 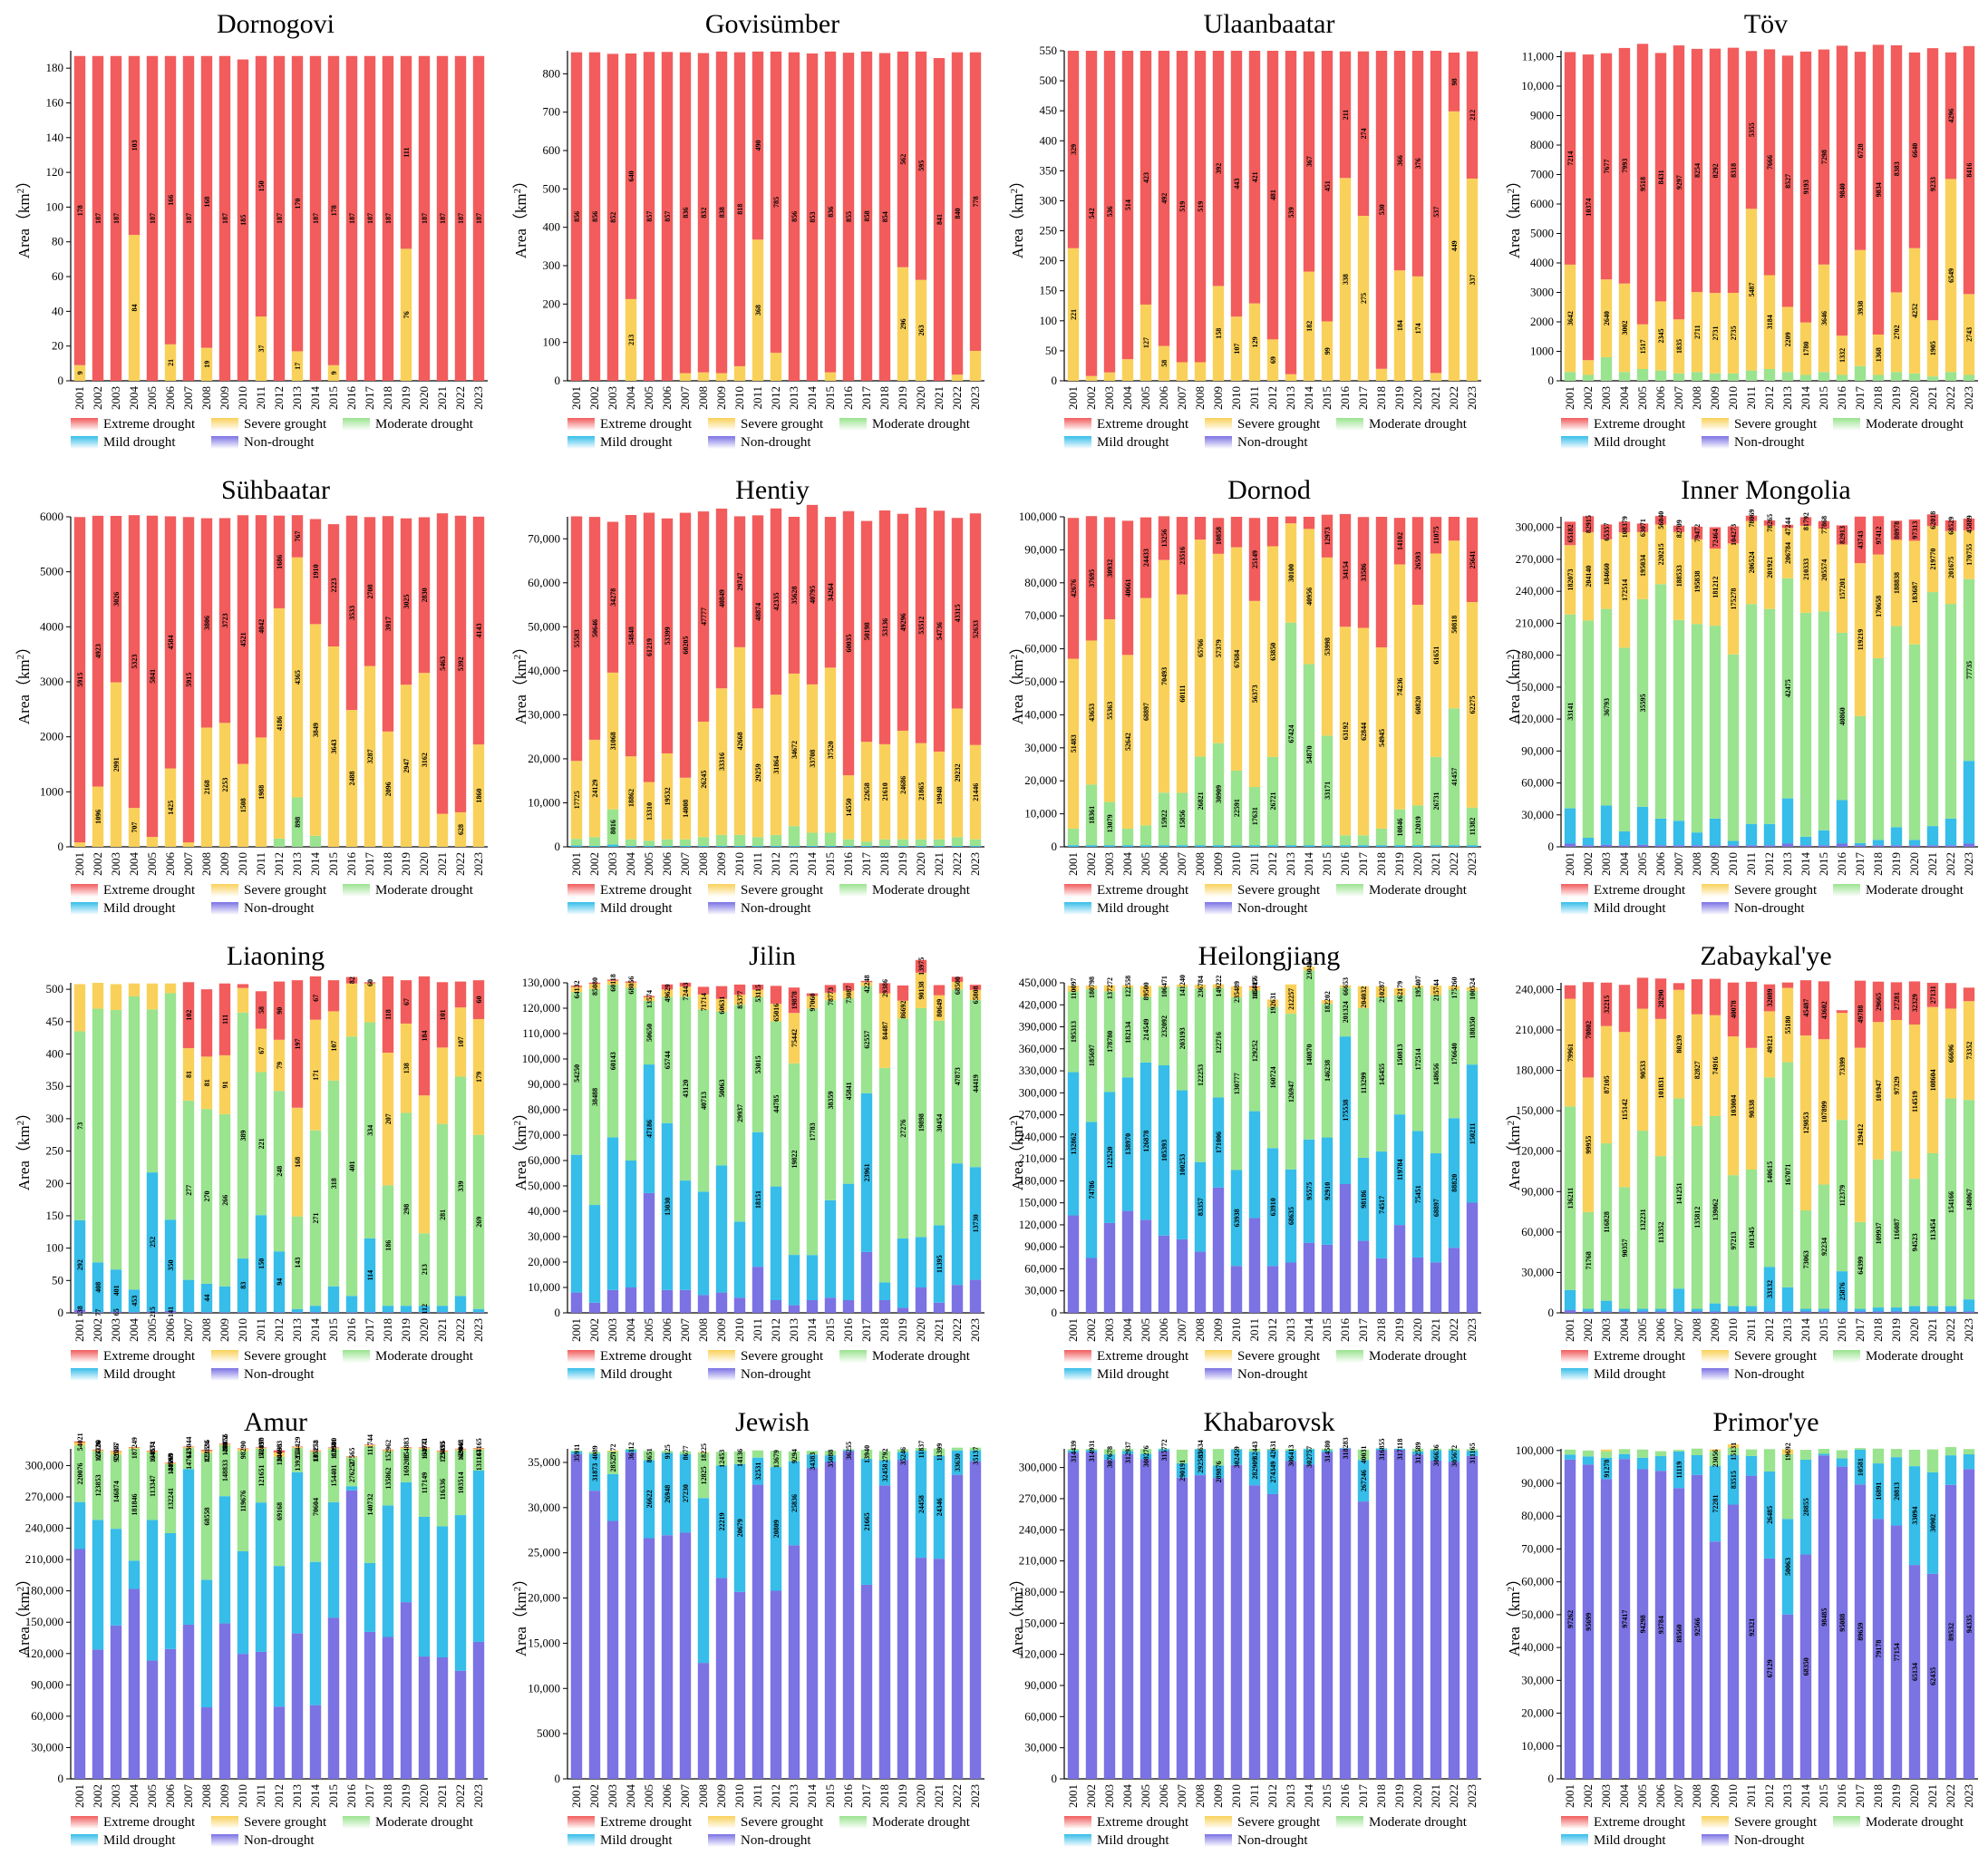 I want to click on legend-item-extreme: Extreme drought, so click(x=630, y=1822).